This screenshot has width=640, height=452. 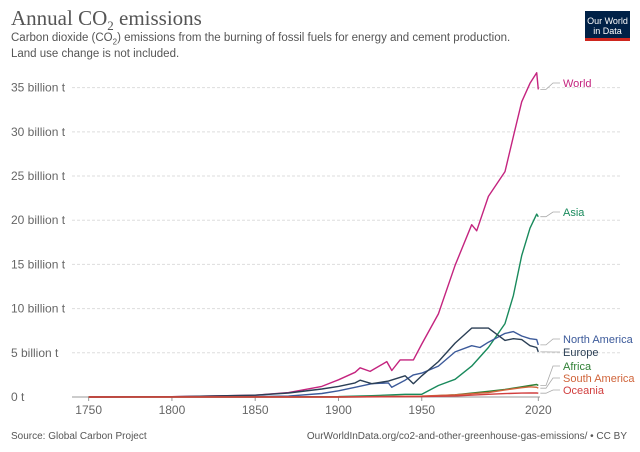 I want to click on series-label-oceania: Oceania, so click(x=584, y=391).